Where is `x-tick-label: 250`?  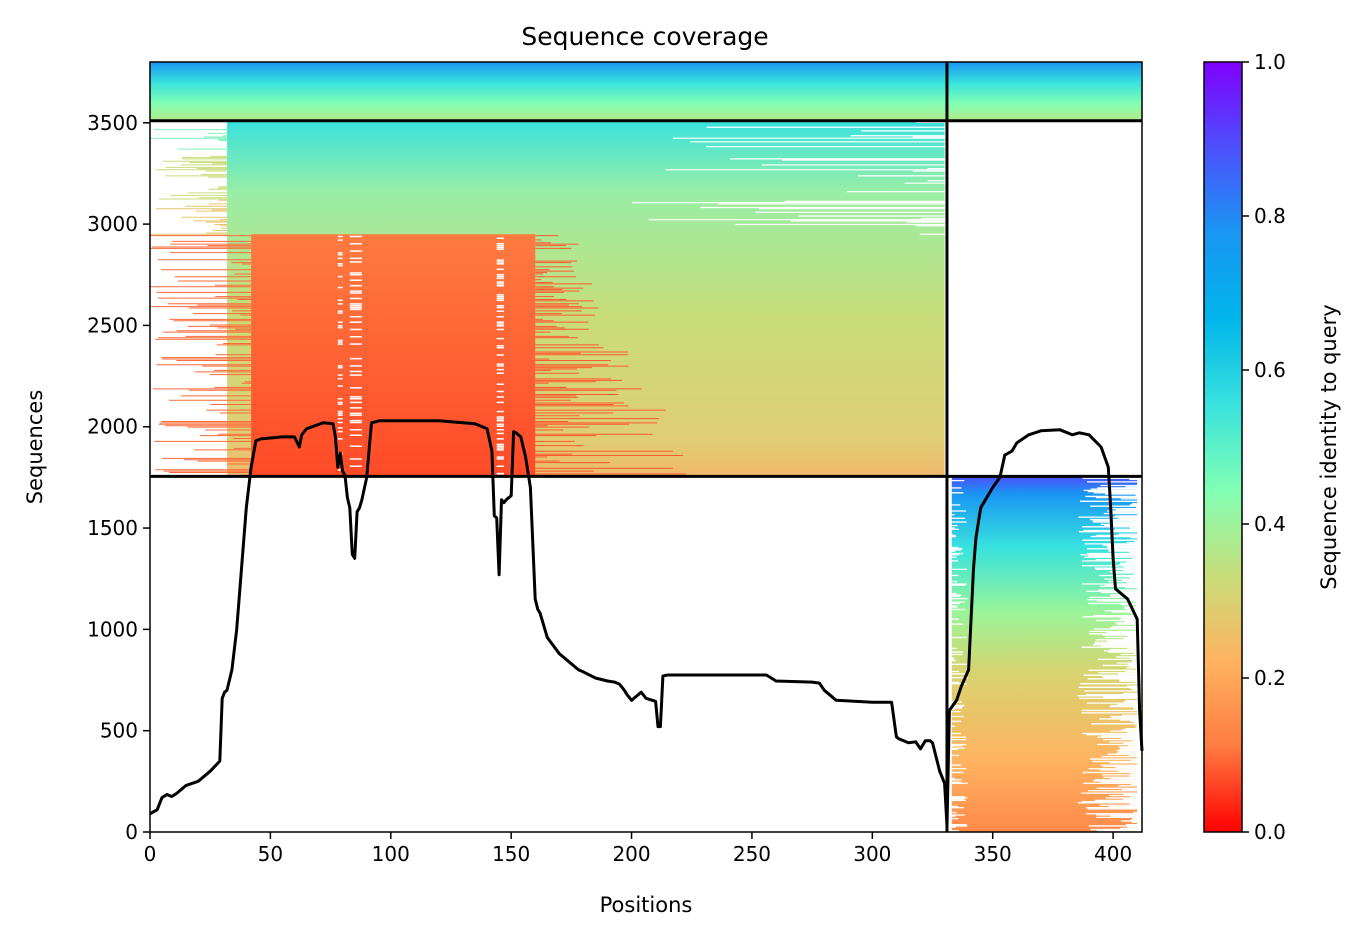 x-tick-label: 250 is located at coordinates (752, 854).